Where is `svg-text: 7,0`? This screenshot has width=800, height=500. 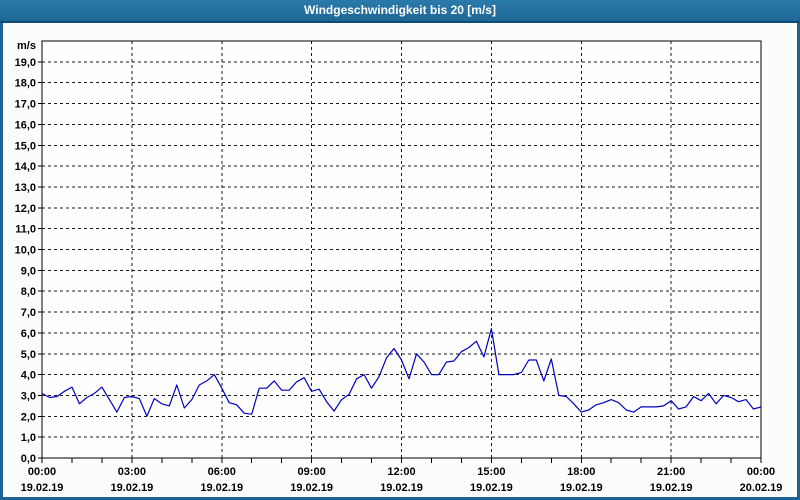 svg-text: 7,0 is located at coordinates (28, 313).